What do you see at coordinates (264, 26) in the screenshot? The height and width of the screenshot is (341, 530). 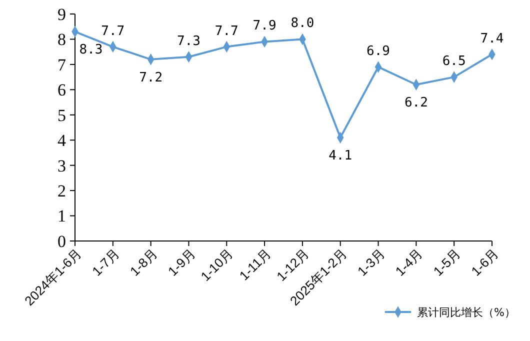 I see `data-label: 7.9` at bounding box center [264, 26].